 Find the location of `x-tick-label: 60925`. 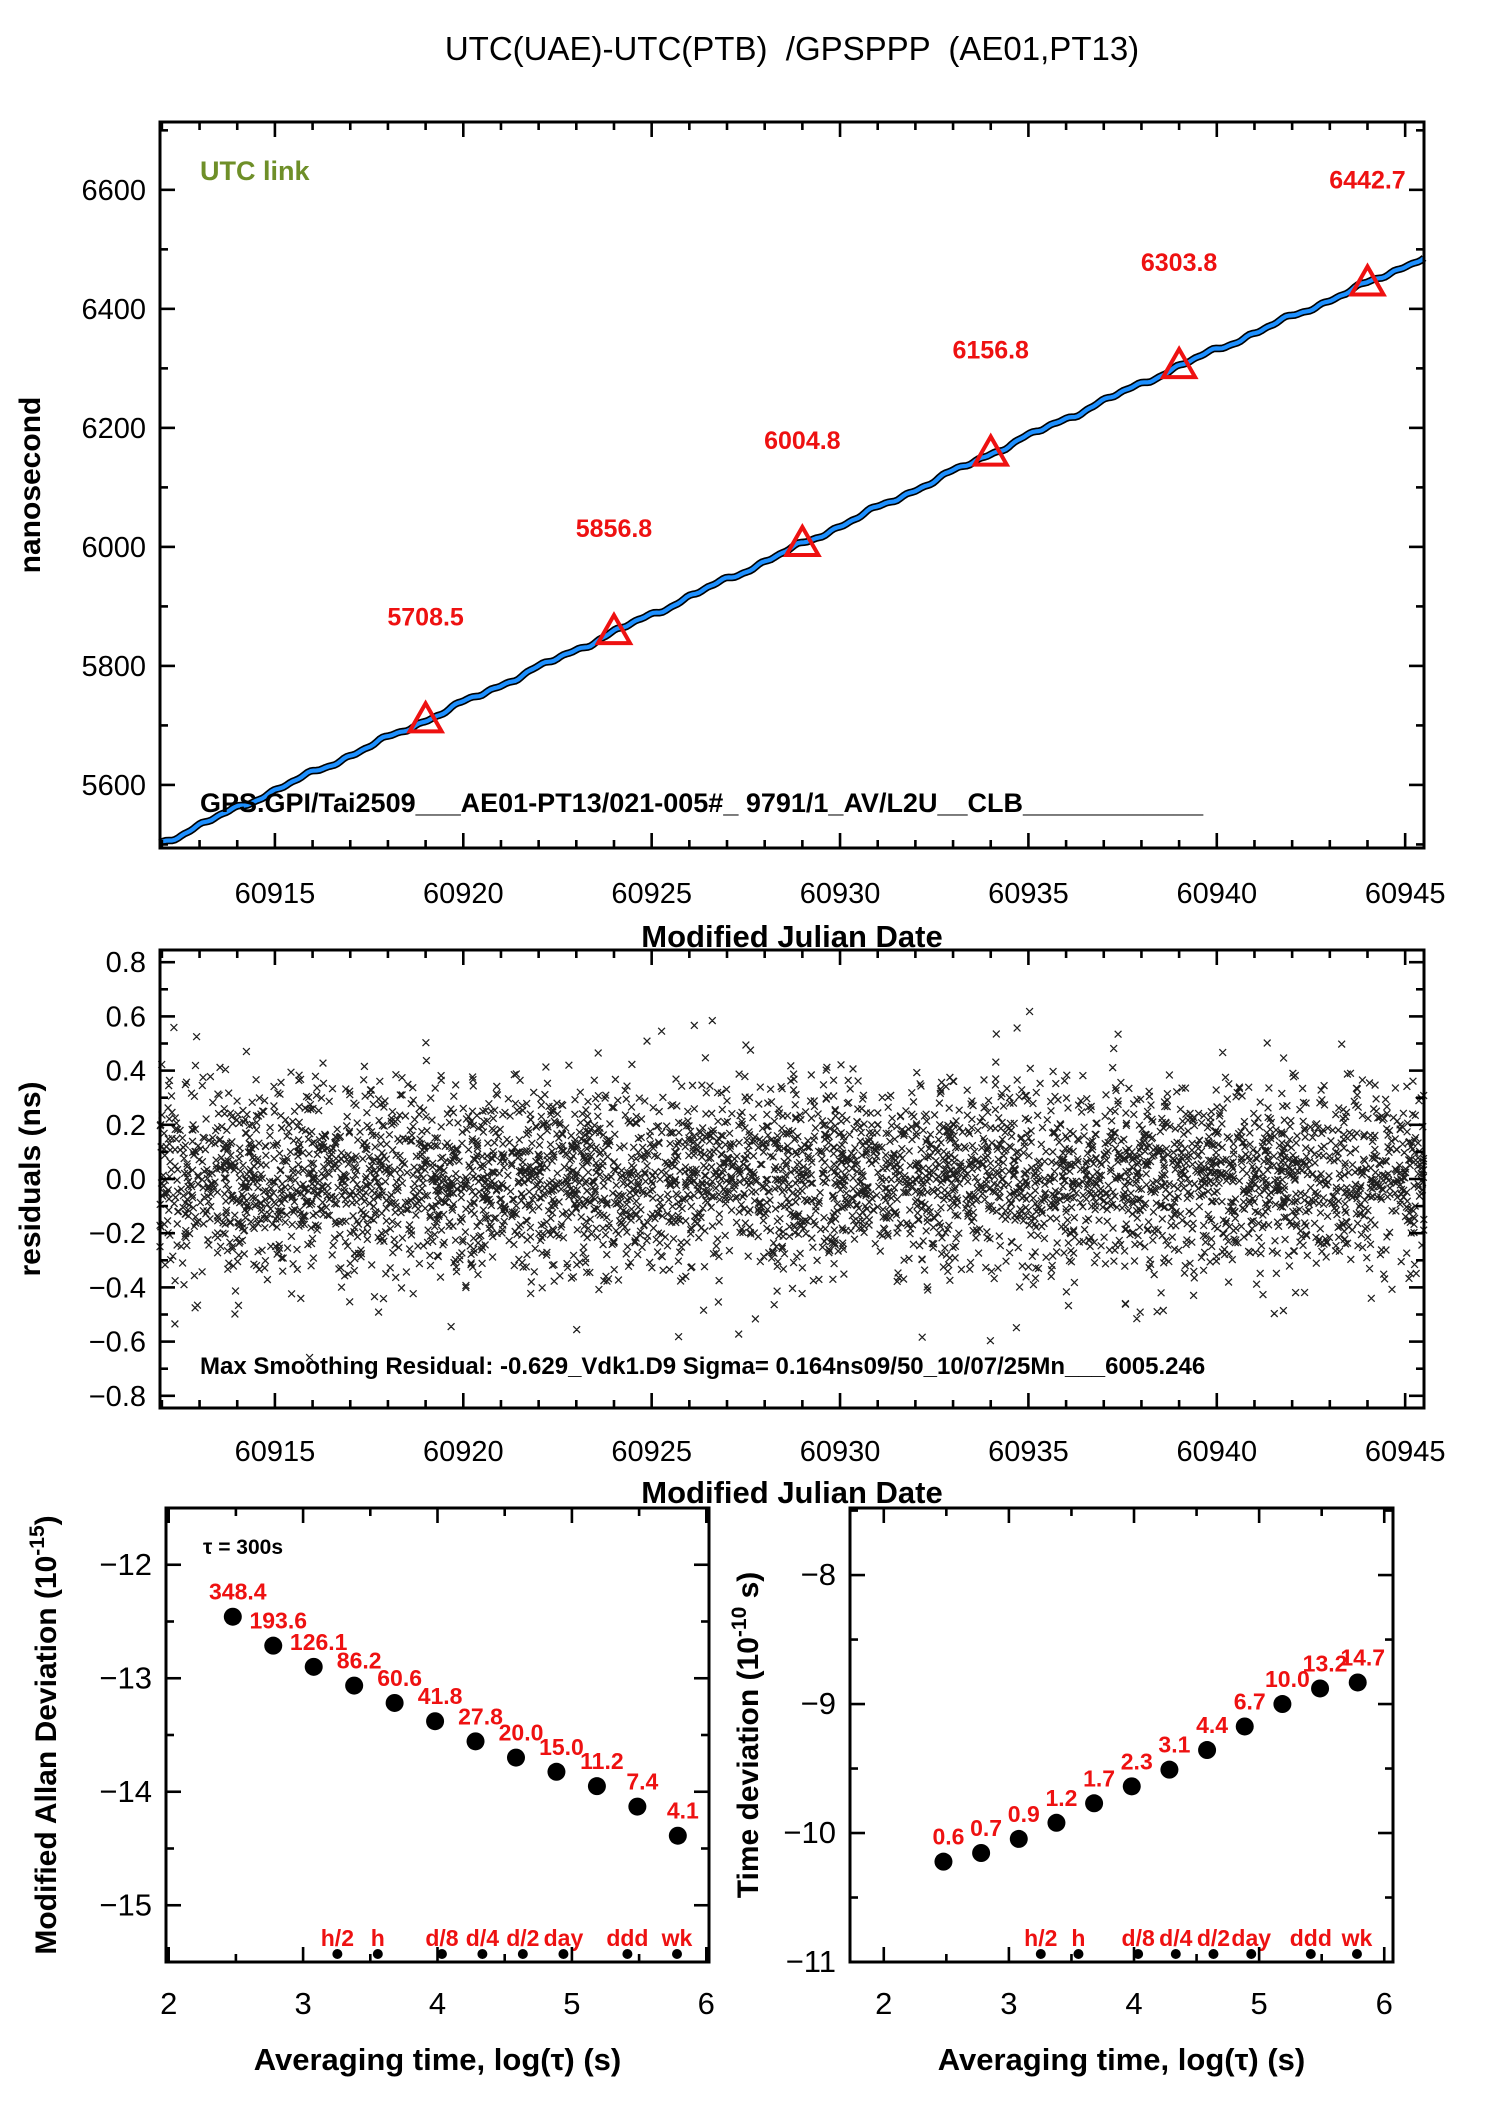

x-tick-label: 60925 is located at coordinates (651, 894).